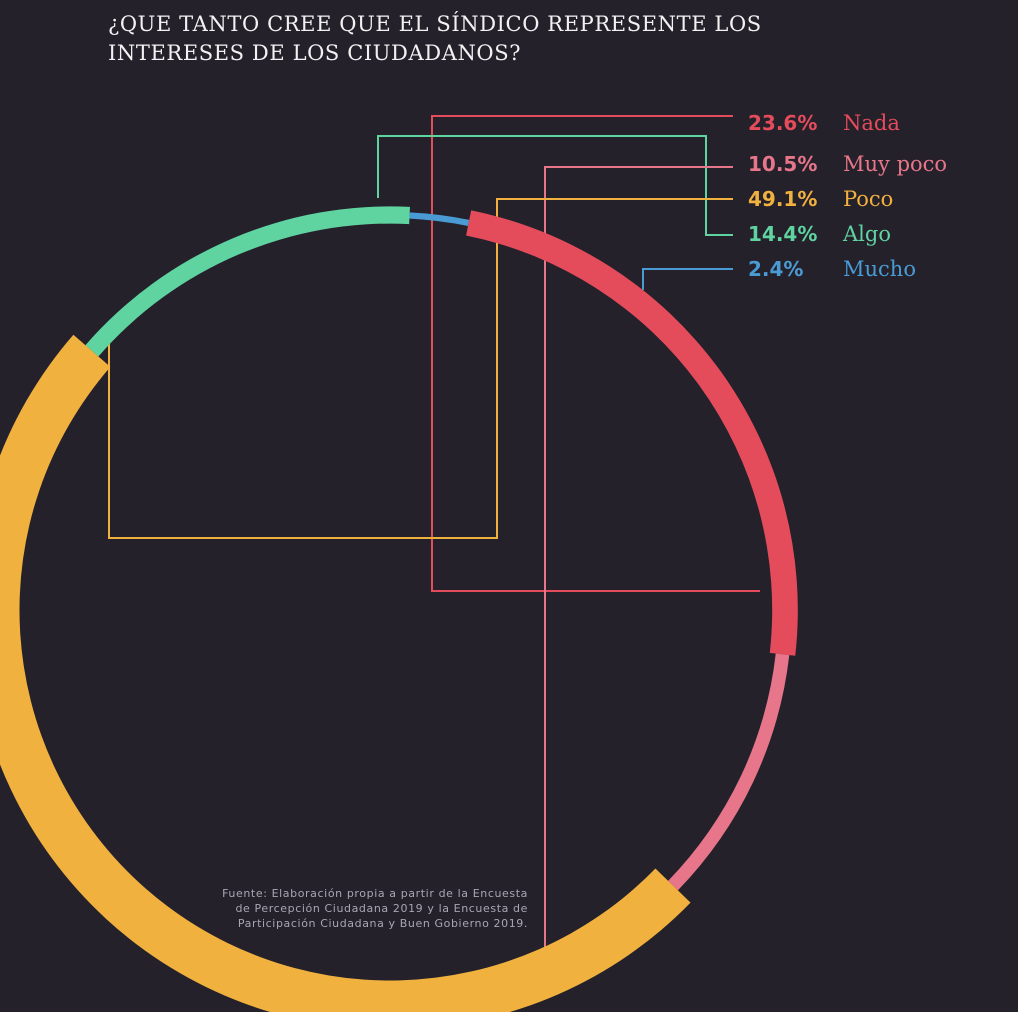  I want to click on legend-label: Poco, so click(868, 199).